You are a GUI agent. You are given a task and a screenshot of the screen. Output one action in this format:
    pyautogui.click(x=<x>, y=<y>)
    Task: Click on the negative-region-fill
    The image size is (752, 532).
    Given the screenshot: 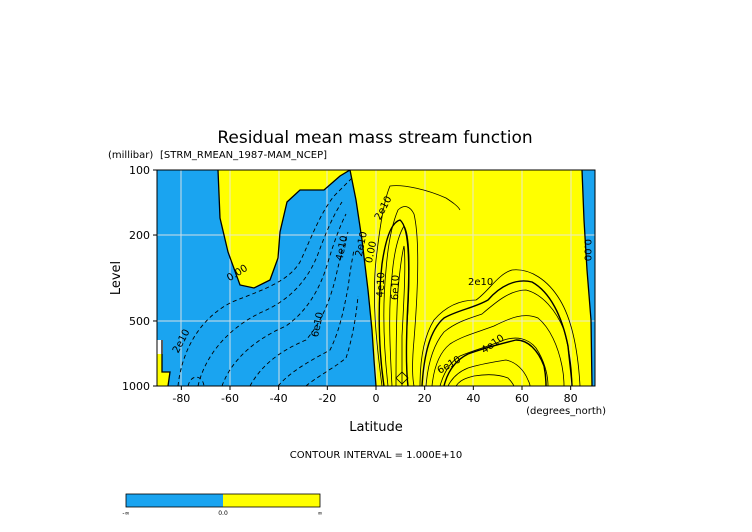 What is the action you would take?
    pyautogui.click(x=266, y=278)
    